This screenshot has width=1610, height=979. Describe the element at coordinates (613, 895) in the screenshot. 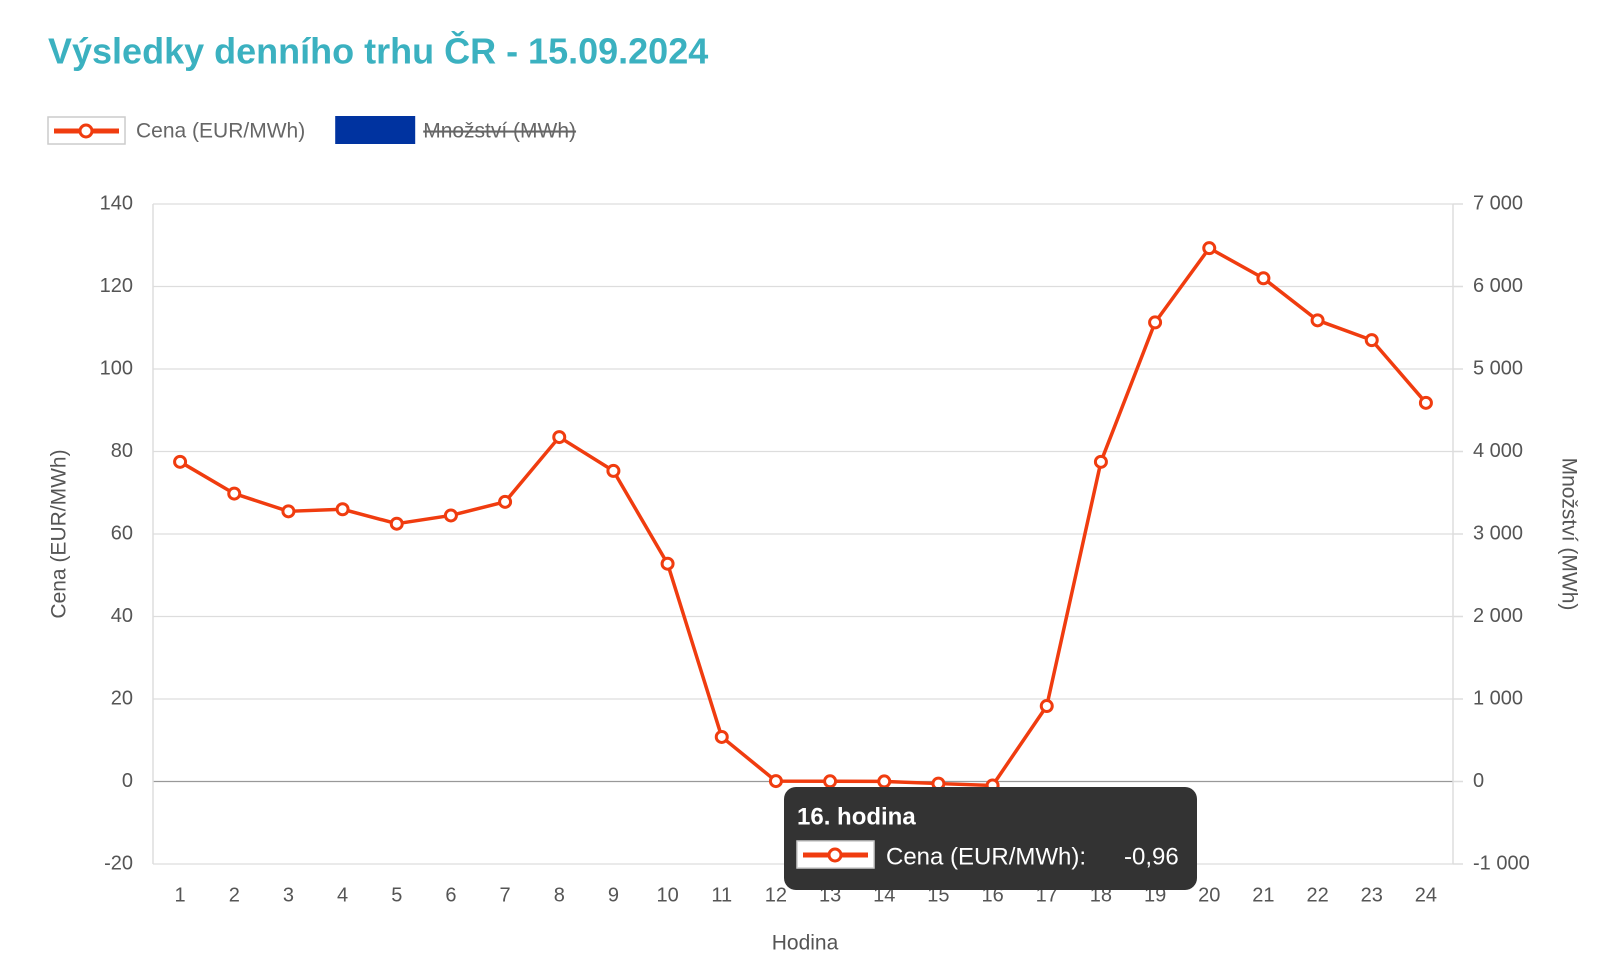

I see `x-tick-label: 9` at that location.